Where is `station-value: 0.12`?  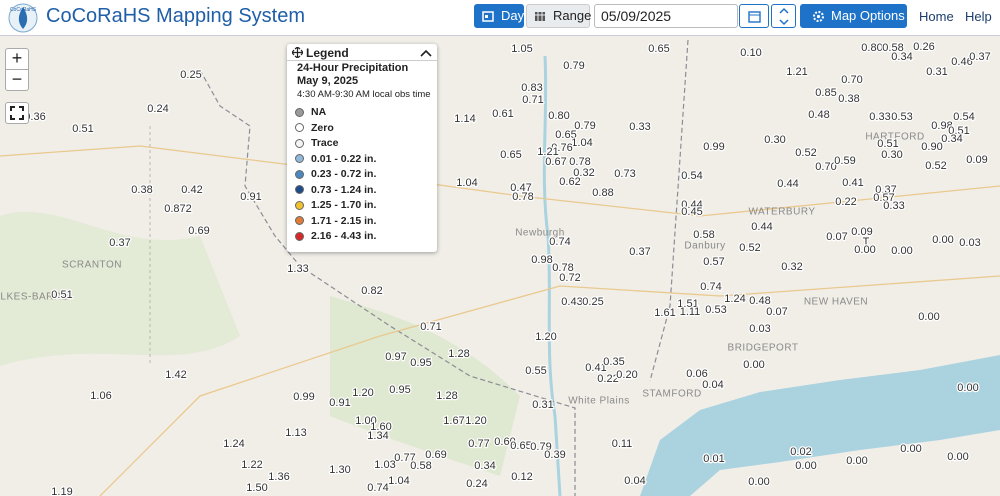
station-value: 0.12 is located at coordinates (521, 477).